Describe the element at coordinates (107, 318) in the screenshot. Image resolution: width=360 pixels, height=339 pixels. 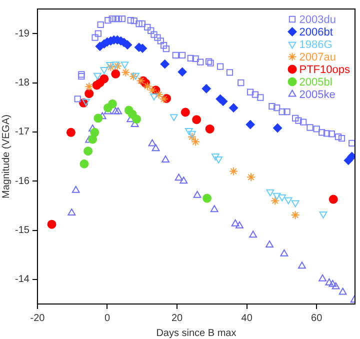
I see `x-tick-label: 0` at that location.